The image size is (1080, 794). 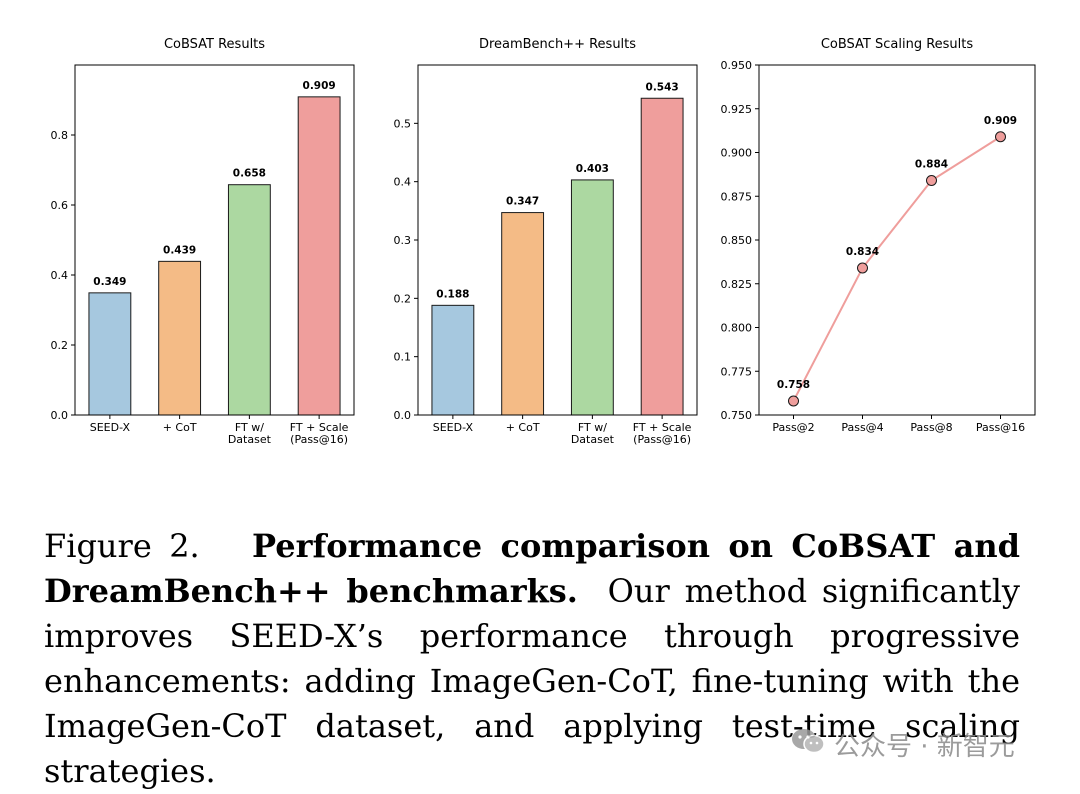 I want to click on y-tick-label: 0.950, so click(x=737, y=65).